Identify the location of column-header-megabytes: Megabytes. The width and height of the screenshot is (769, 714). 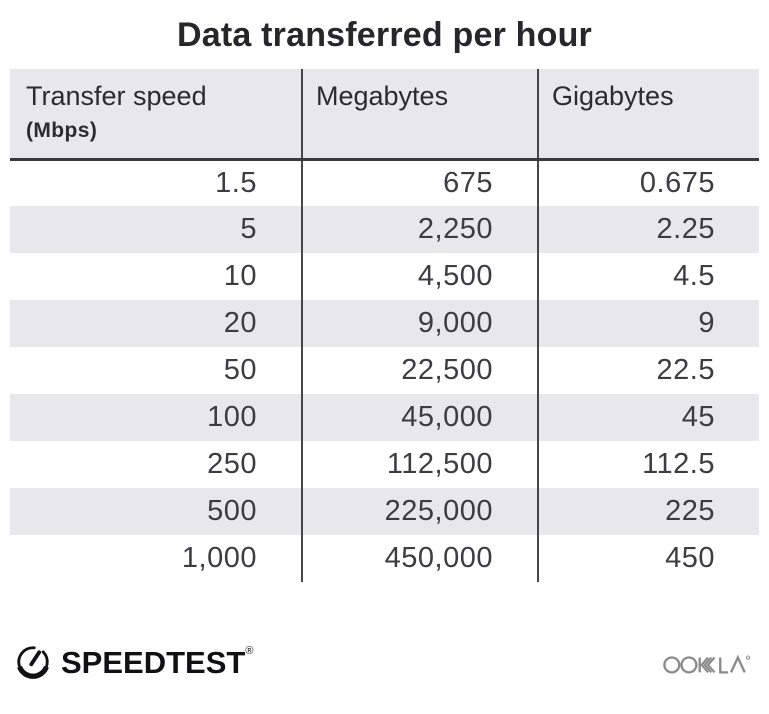
(419, 114).